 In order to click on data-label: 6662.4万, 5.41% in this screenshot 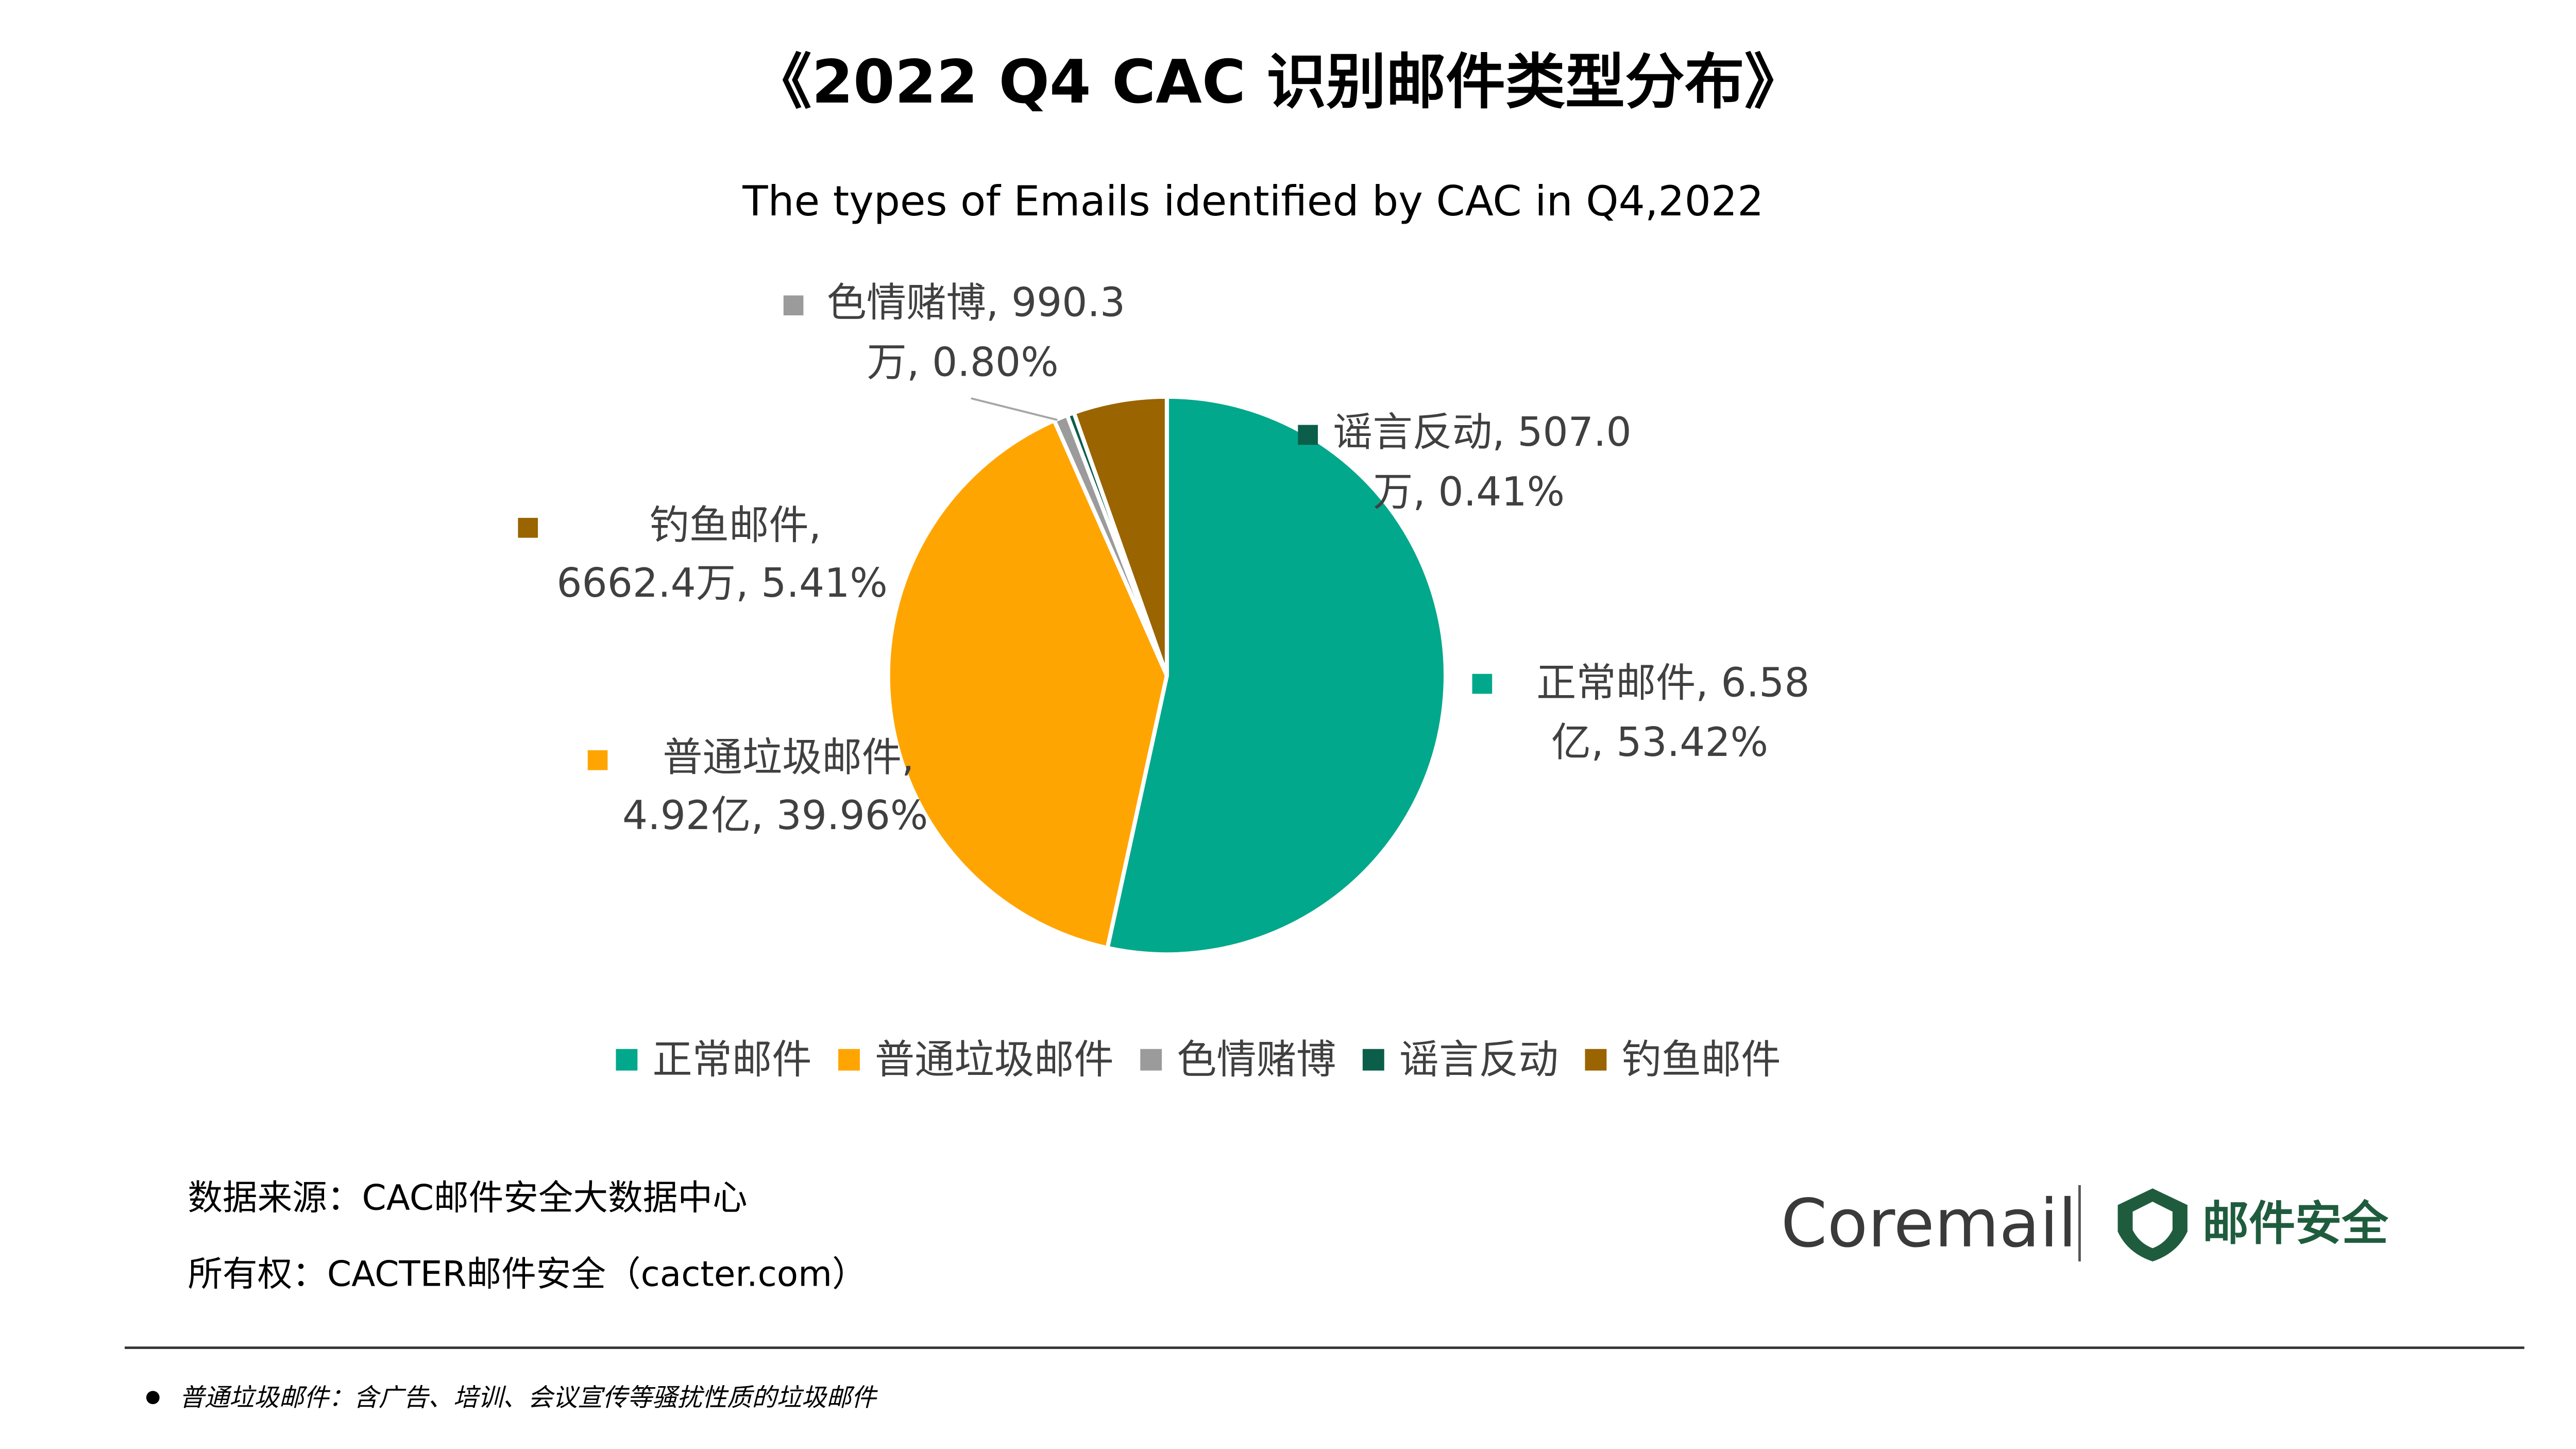, I will do `click(721, 583)`.